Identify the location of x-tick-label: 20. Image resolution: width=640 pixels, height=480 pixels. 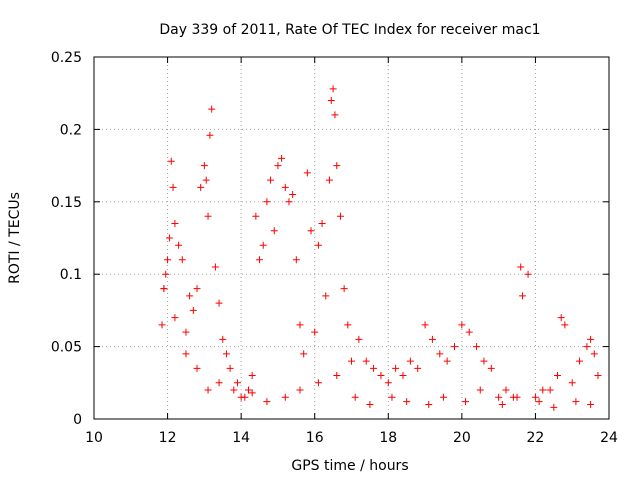
(462, 438).